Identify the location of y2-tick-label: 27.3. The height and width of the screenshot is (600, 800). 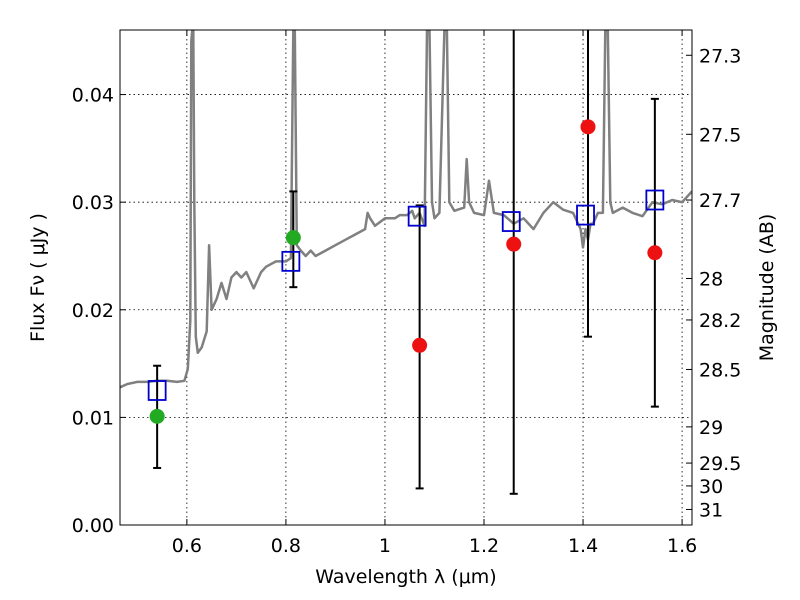
(720, 56).